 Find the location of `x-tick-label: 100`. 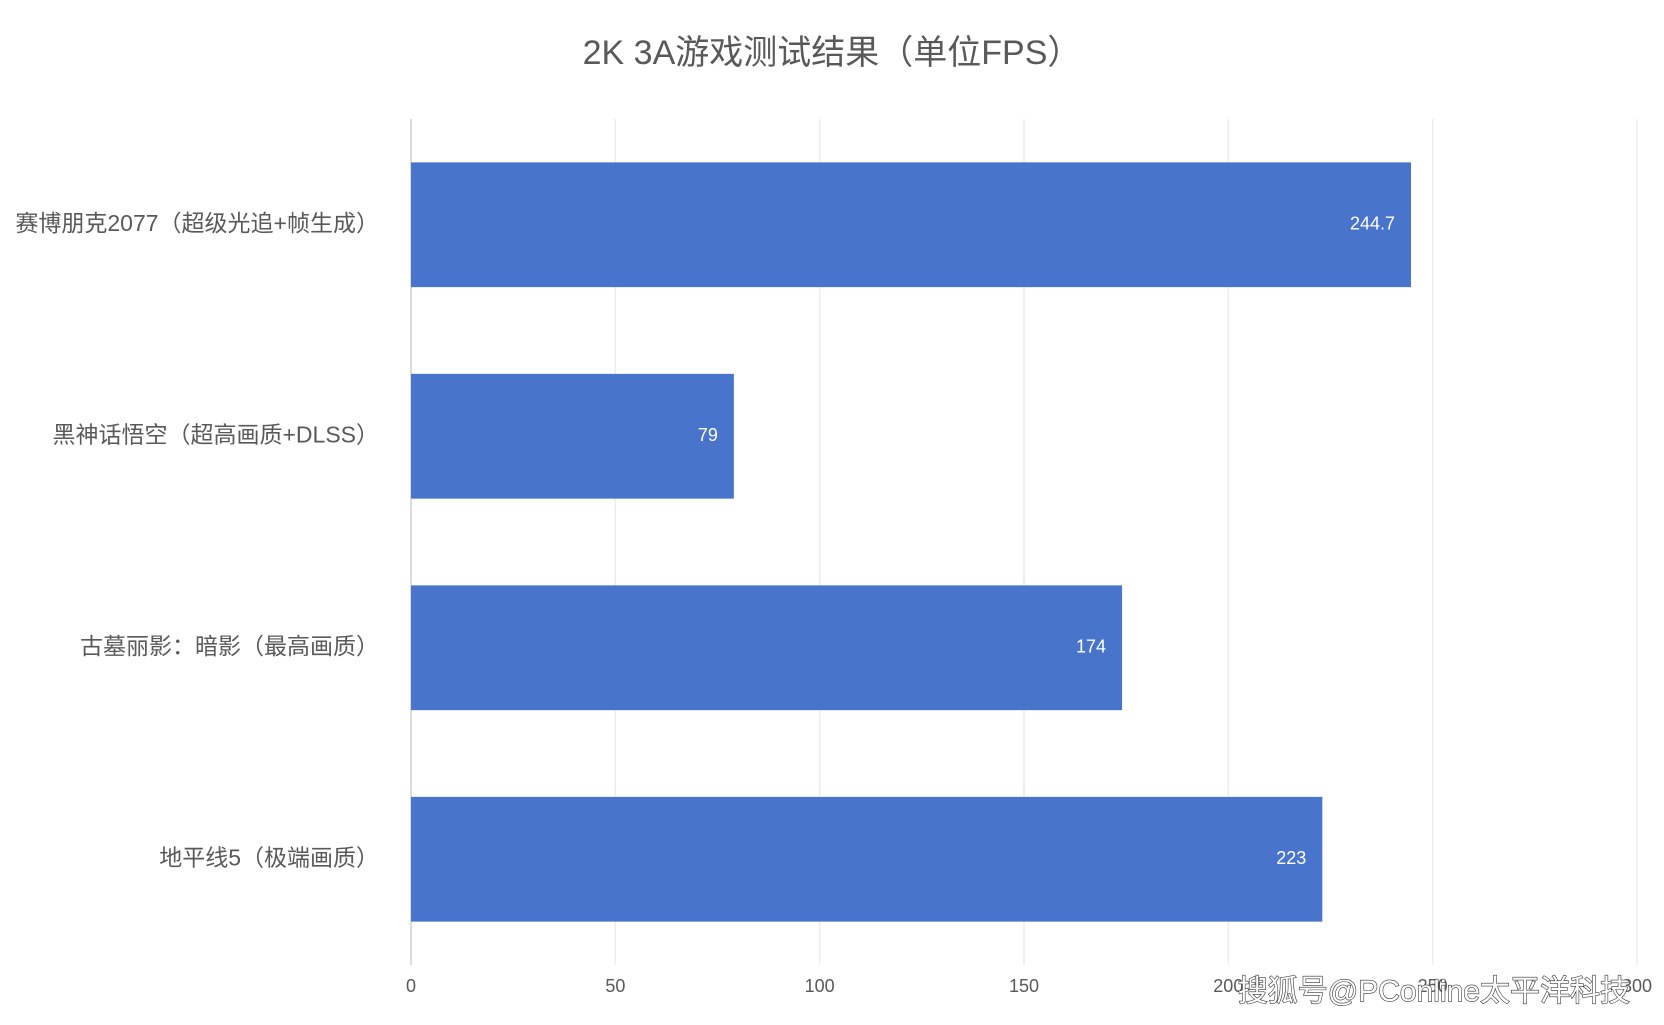

x-tick-label: 100 is located at coordinates (820, 986).